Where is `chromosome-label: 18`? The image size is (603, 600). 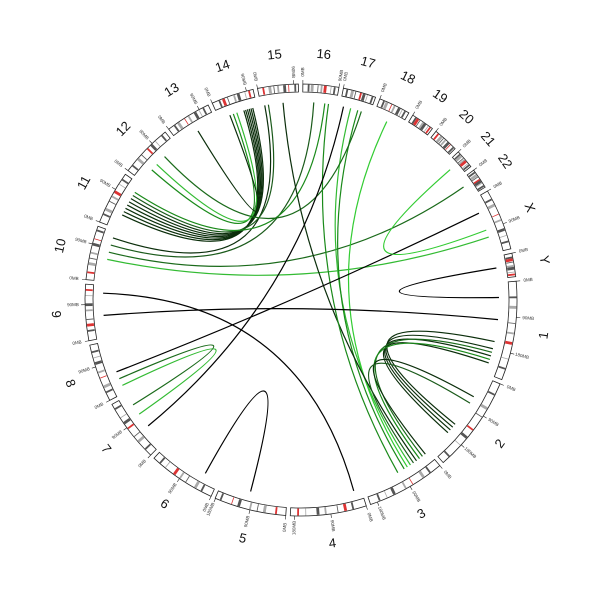
chromosome-label: 18 is located at coordinates (408, 77).